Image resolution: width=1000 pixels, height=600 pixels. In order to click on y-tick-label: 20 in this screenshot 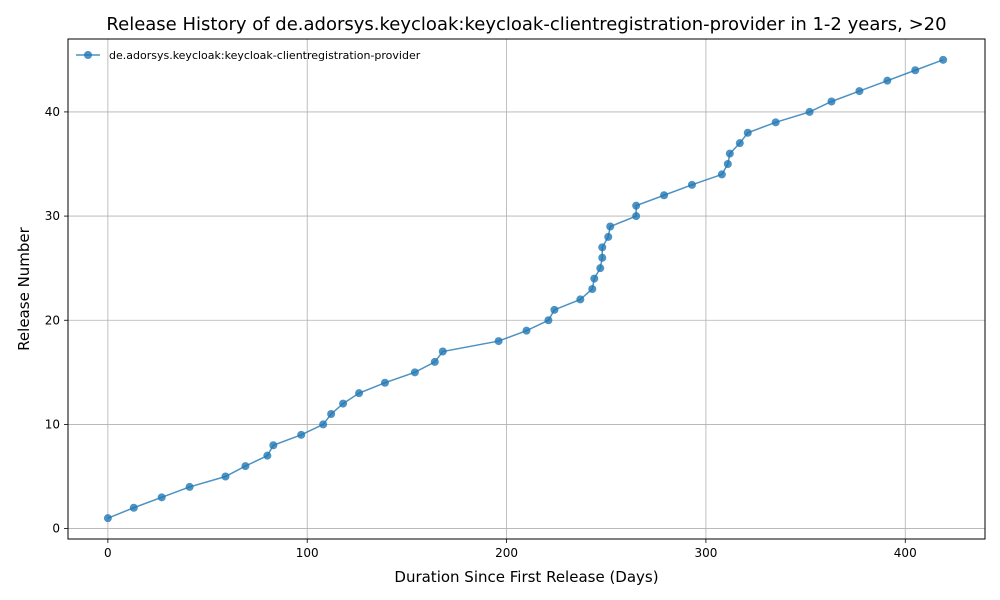, I will do `click(52, 320)`.